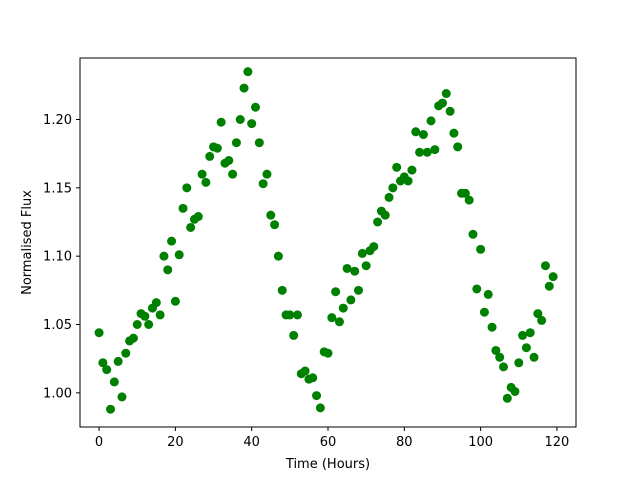  What do you see at coordinates (57, 257) in the screenshot?
I see `y-tick-label: 1.10` at bounding box center [57, 257].